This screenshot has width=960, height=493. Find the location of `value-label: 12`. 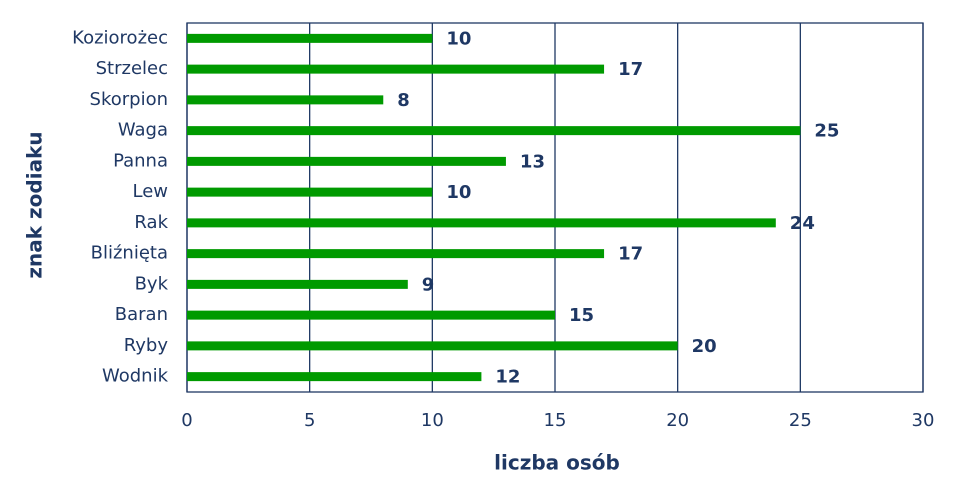

value-label: 12 is located at coordinates (507, 377).